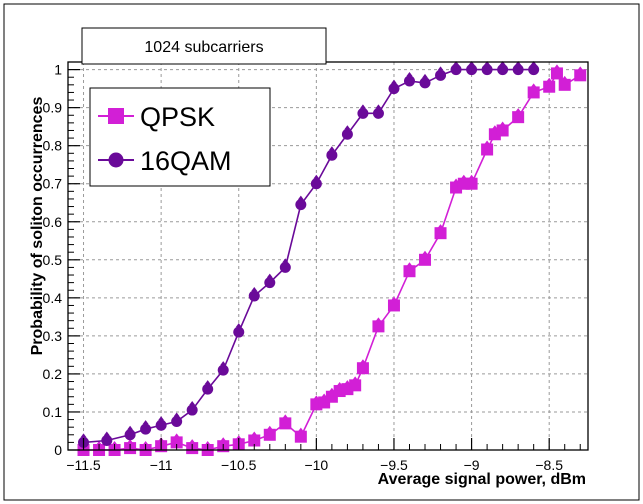 This screenshot has height=504, width=643. I want to click on y-tick-label: 0.8, so click(53, 146).